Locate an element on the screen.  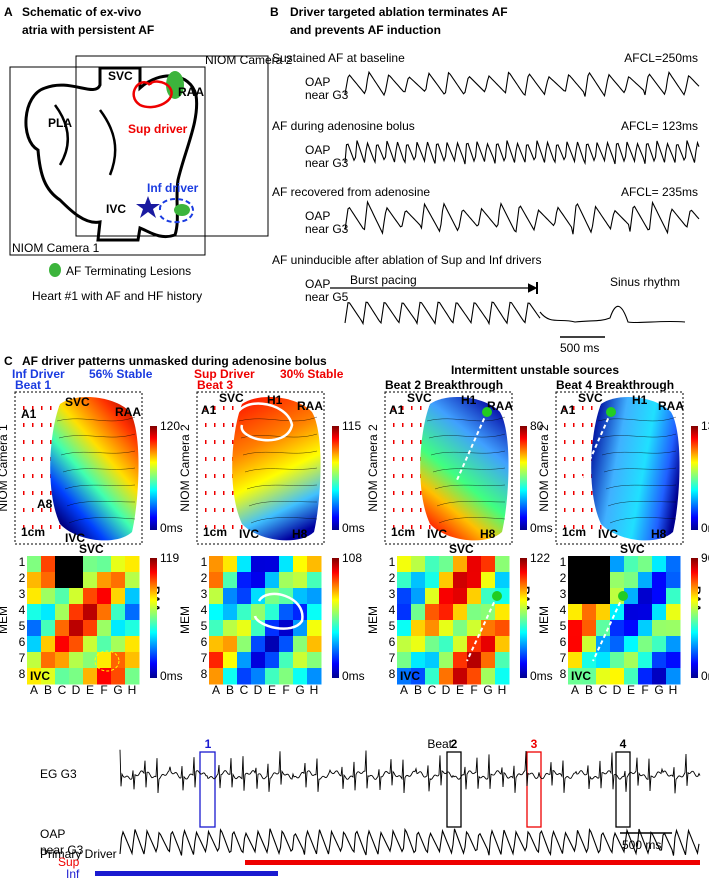
mem-col: B is located at coordinates (230, 690).